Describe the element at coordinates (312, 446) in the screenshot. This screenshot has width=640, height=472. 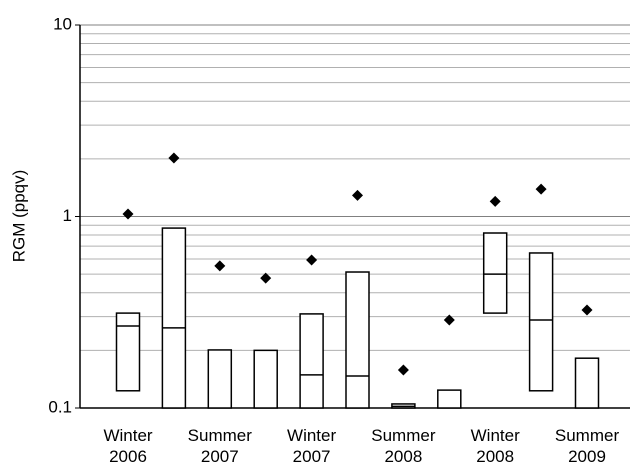
I see `x-tick-label: Winter 2007` at that location.